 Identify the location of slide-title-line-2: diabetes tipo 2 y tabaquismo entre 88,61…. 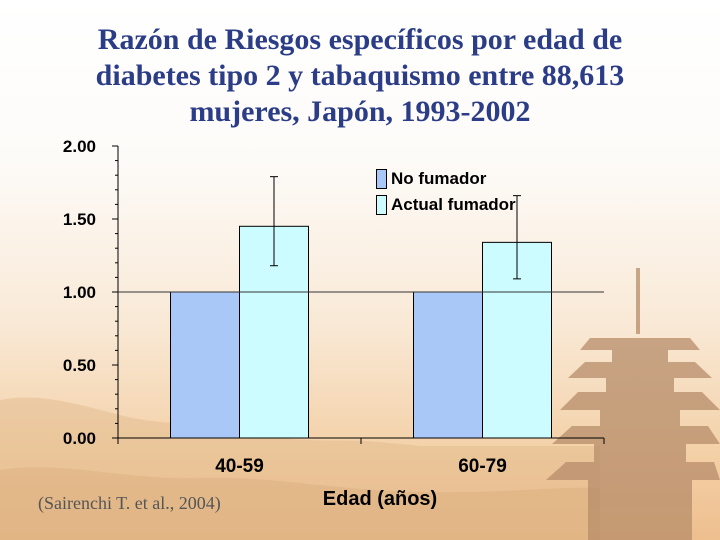
(360, 75).